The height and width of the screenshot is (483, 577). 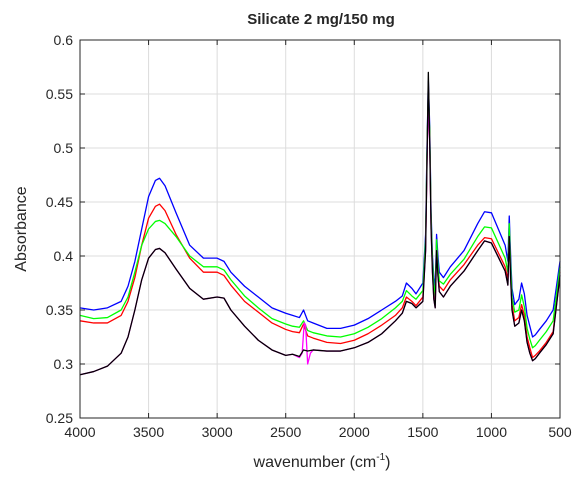 I want to click on y-tick-label: 0.3, so click(x=64, y=364).